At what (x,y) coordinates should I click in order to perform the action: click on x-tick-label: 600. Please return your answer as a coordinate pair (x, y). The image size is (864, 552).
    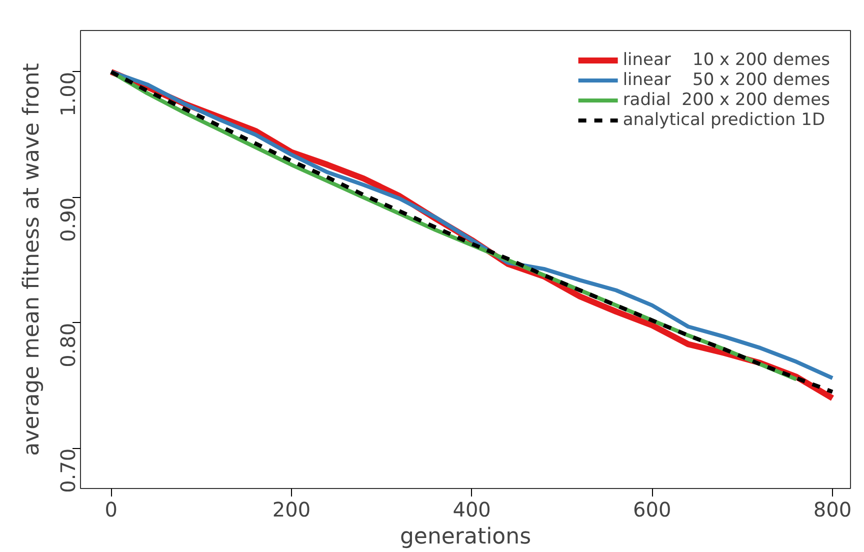
    Looking at the image, I should click on (652, 510).